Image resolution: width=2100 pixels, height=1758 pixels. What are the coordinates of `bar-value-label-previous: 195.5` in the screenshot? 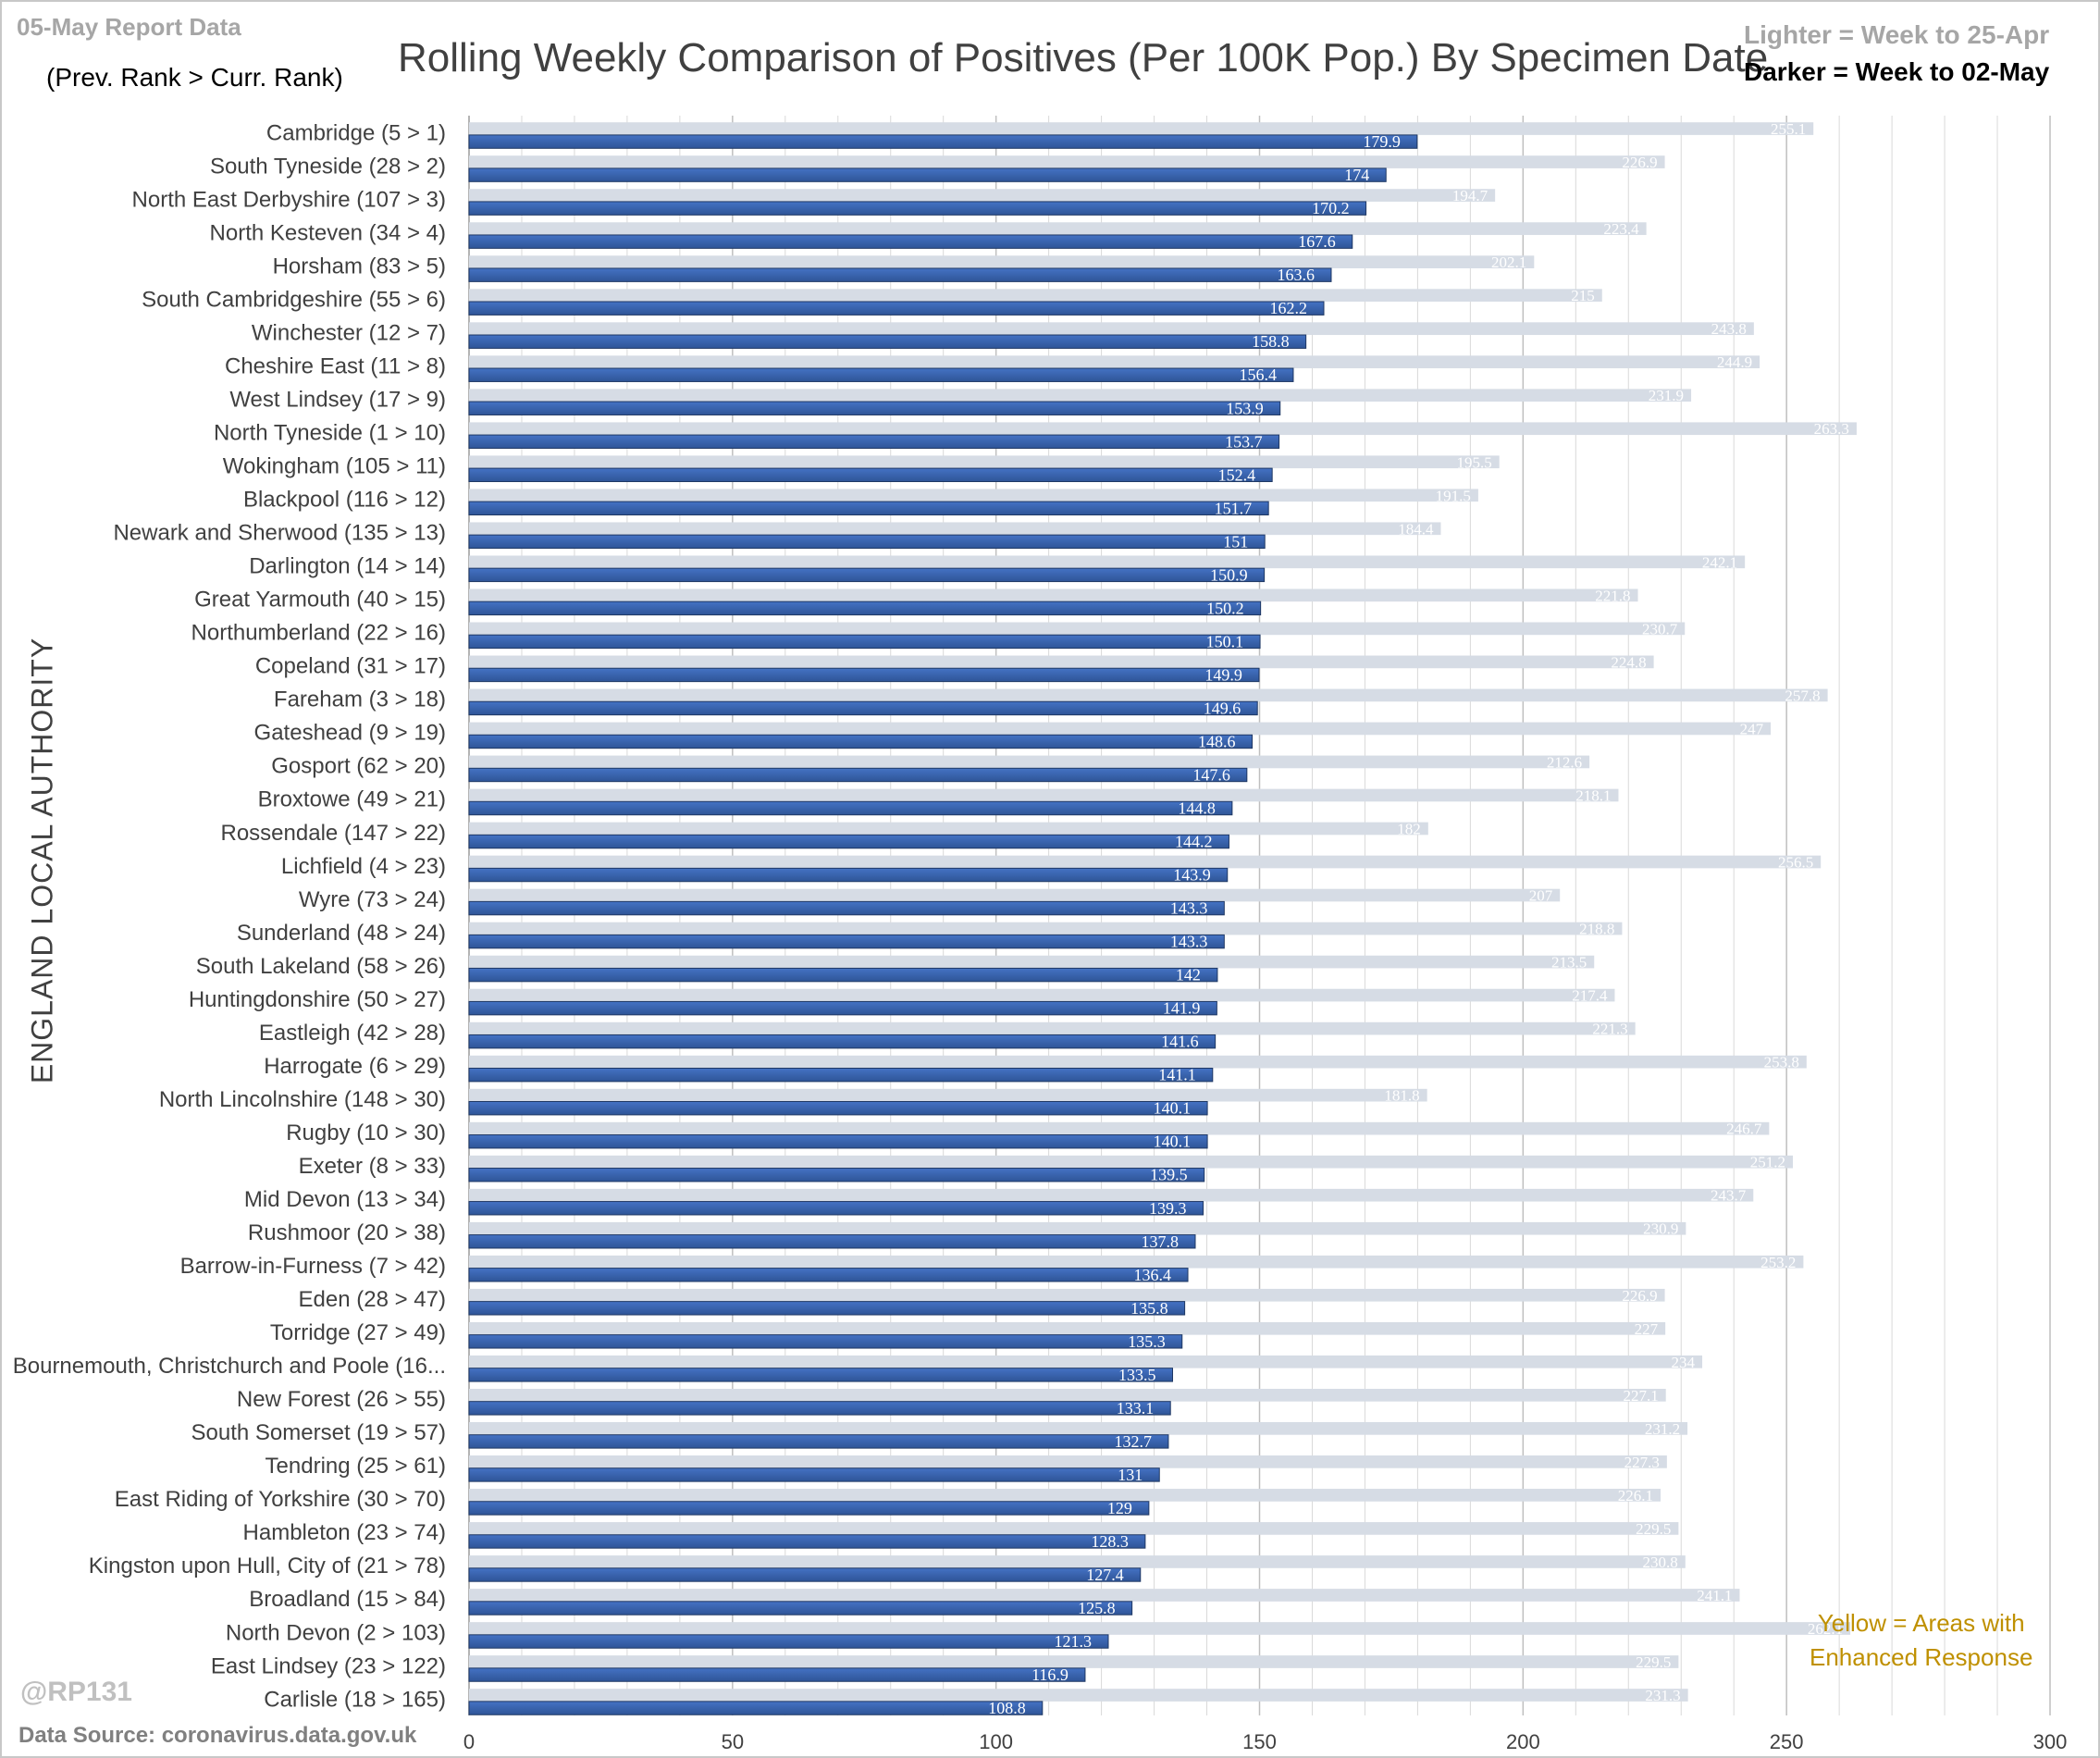 It's located at (1473, 462).